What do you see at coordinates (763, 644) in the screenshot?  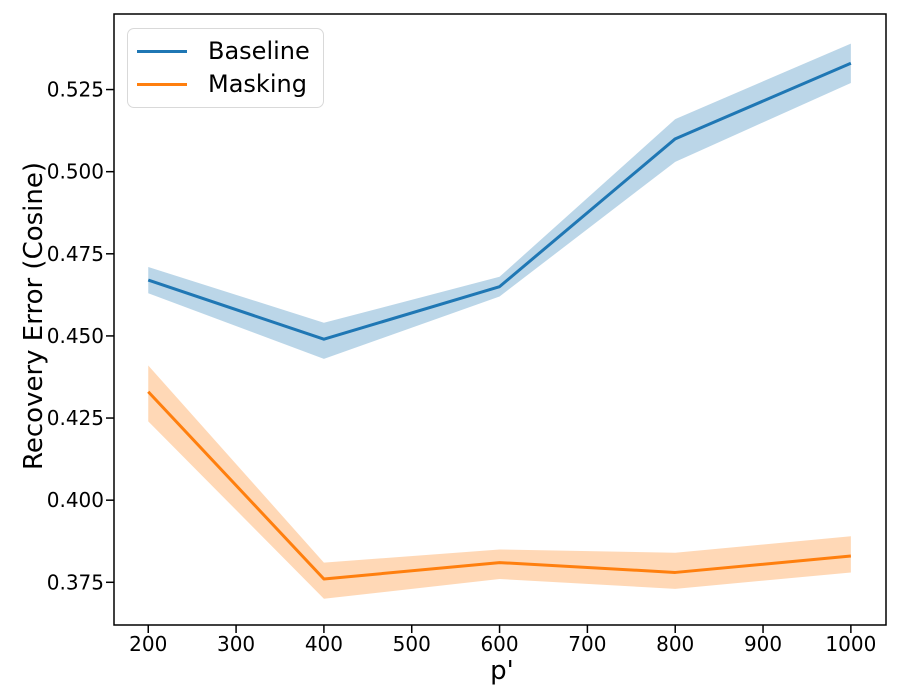 I see `x-tick-label: 900` at bounding box center [763, 644].